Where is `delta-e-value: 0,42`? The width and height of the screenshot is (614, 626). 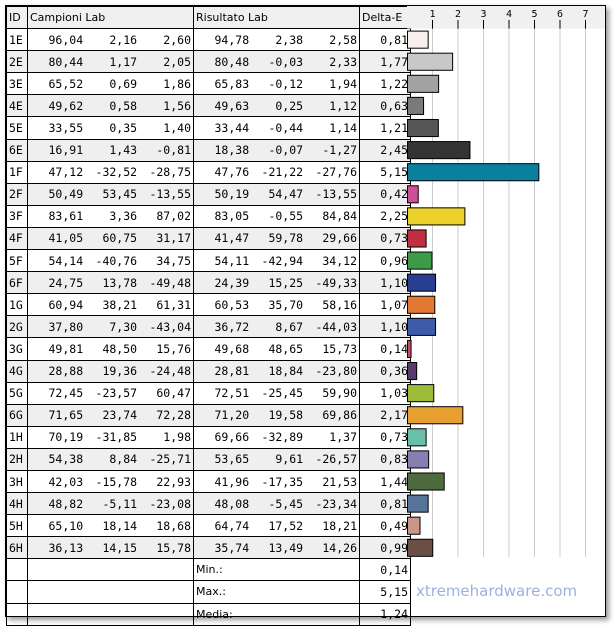
delta-e-value: 0,42 is located at coordinates (385, 194).